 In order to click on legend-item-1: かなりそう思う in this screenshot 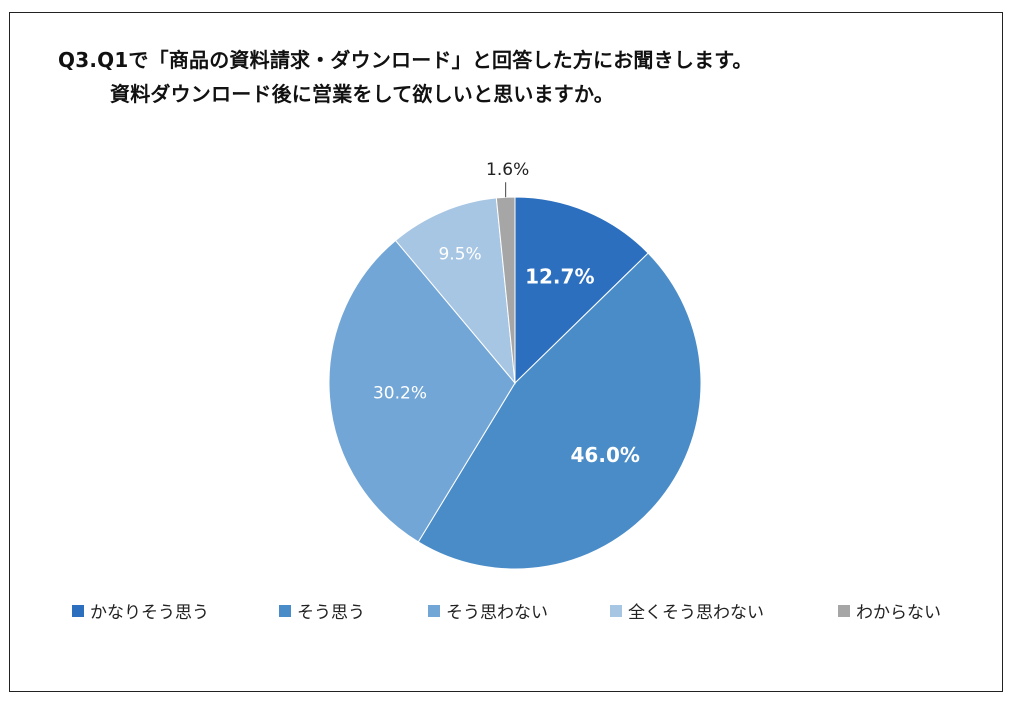, I will do `click(140, 610)`.